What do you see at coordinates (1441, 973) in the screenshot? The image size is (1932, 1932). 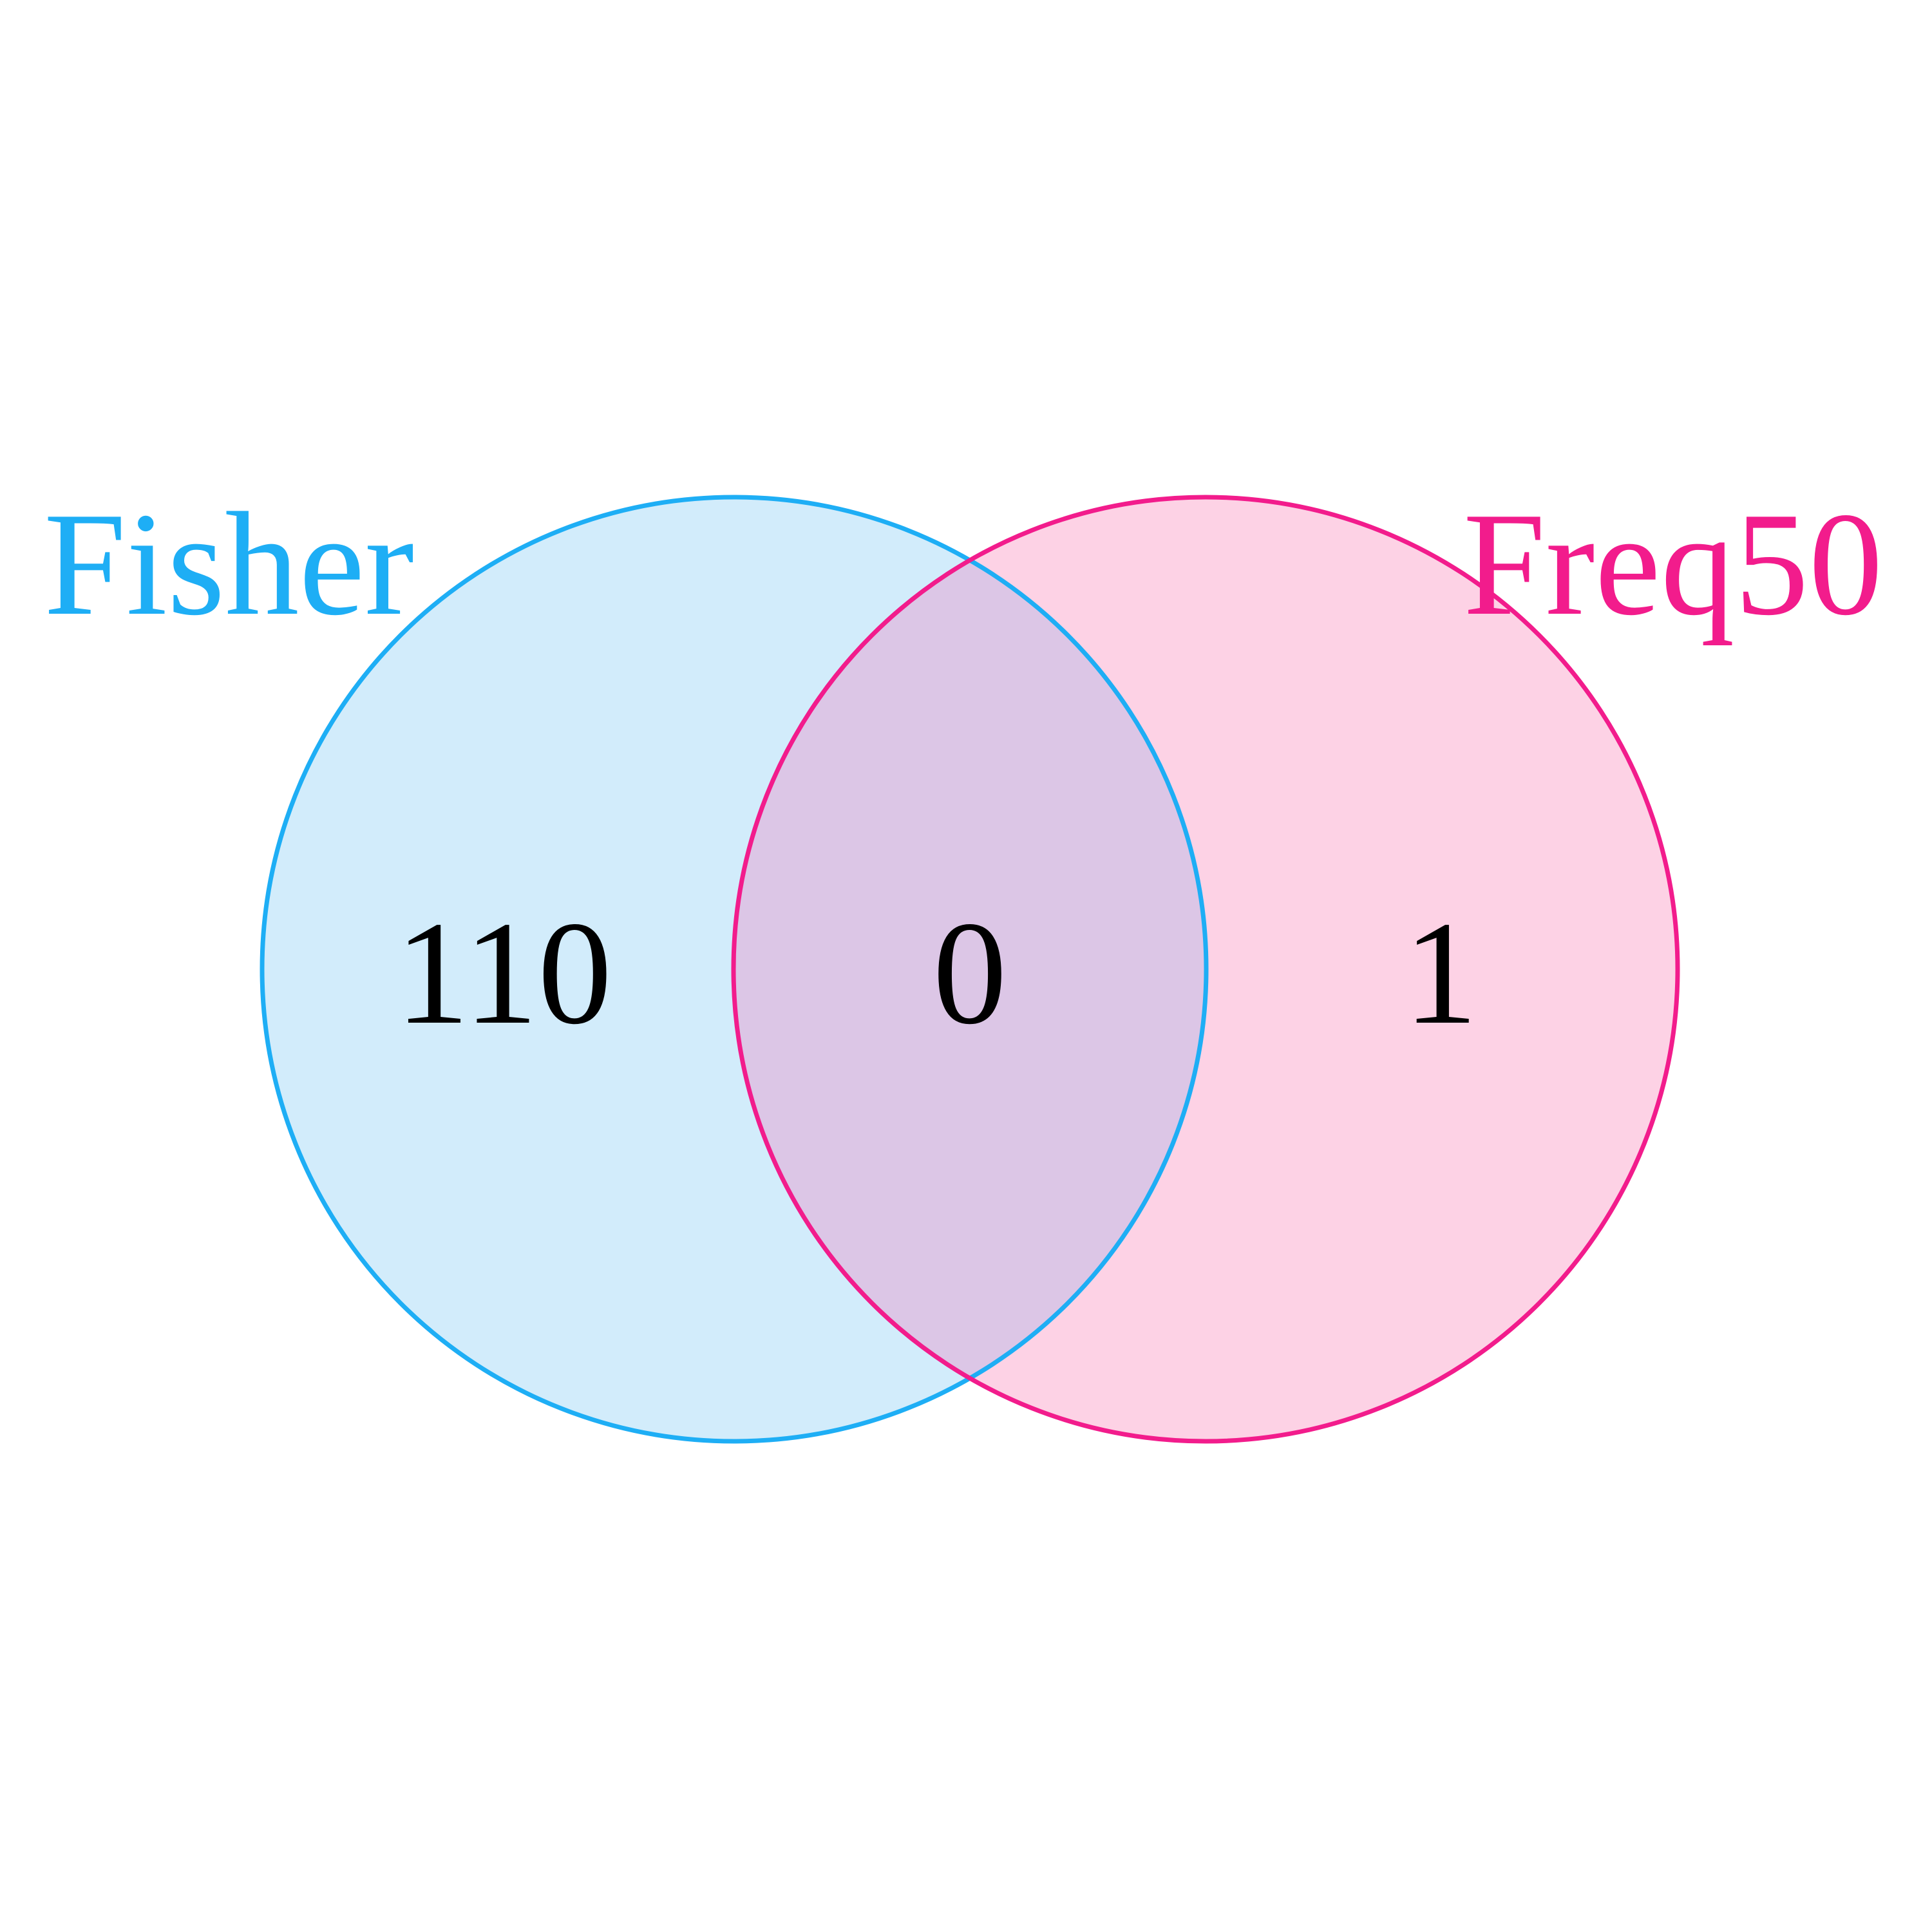 I see `freq50-only-count: 1` at bounding box center [1441, 973].